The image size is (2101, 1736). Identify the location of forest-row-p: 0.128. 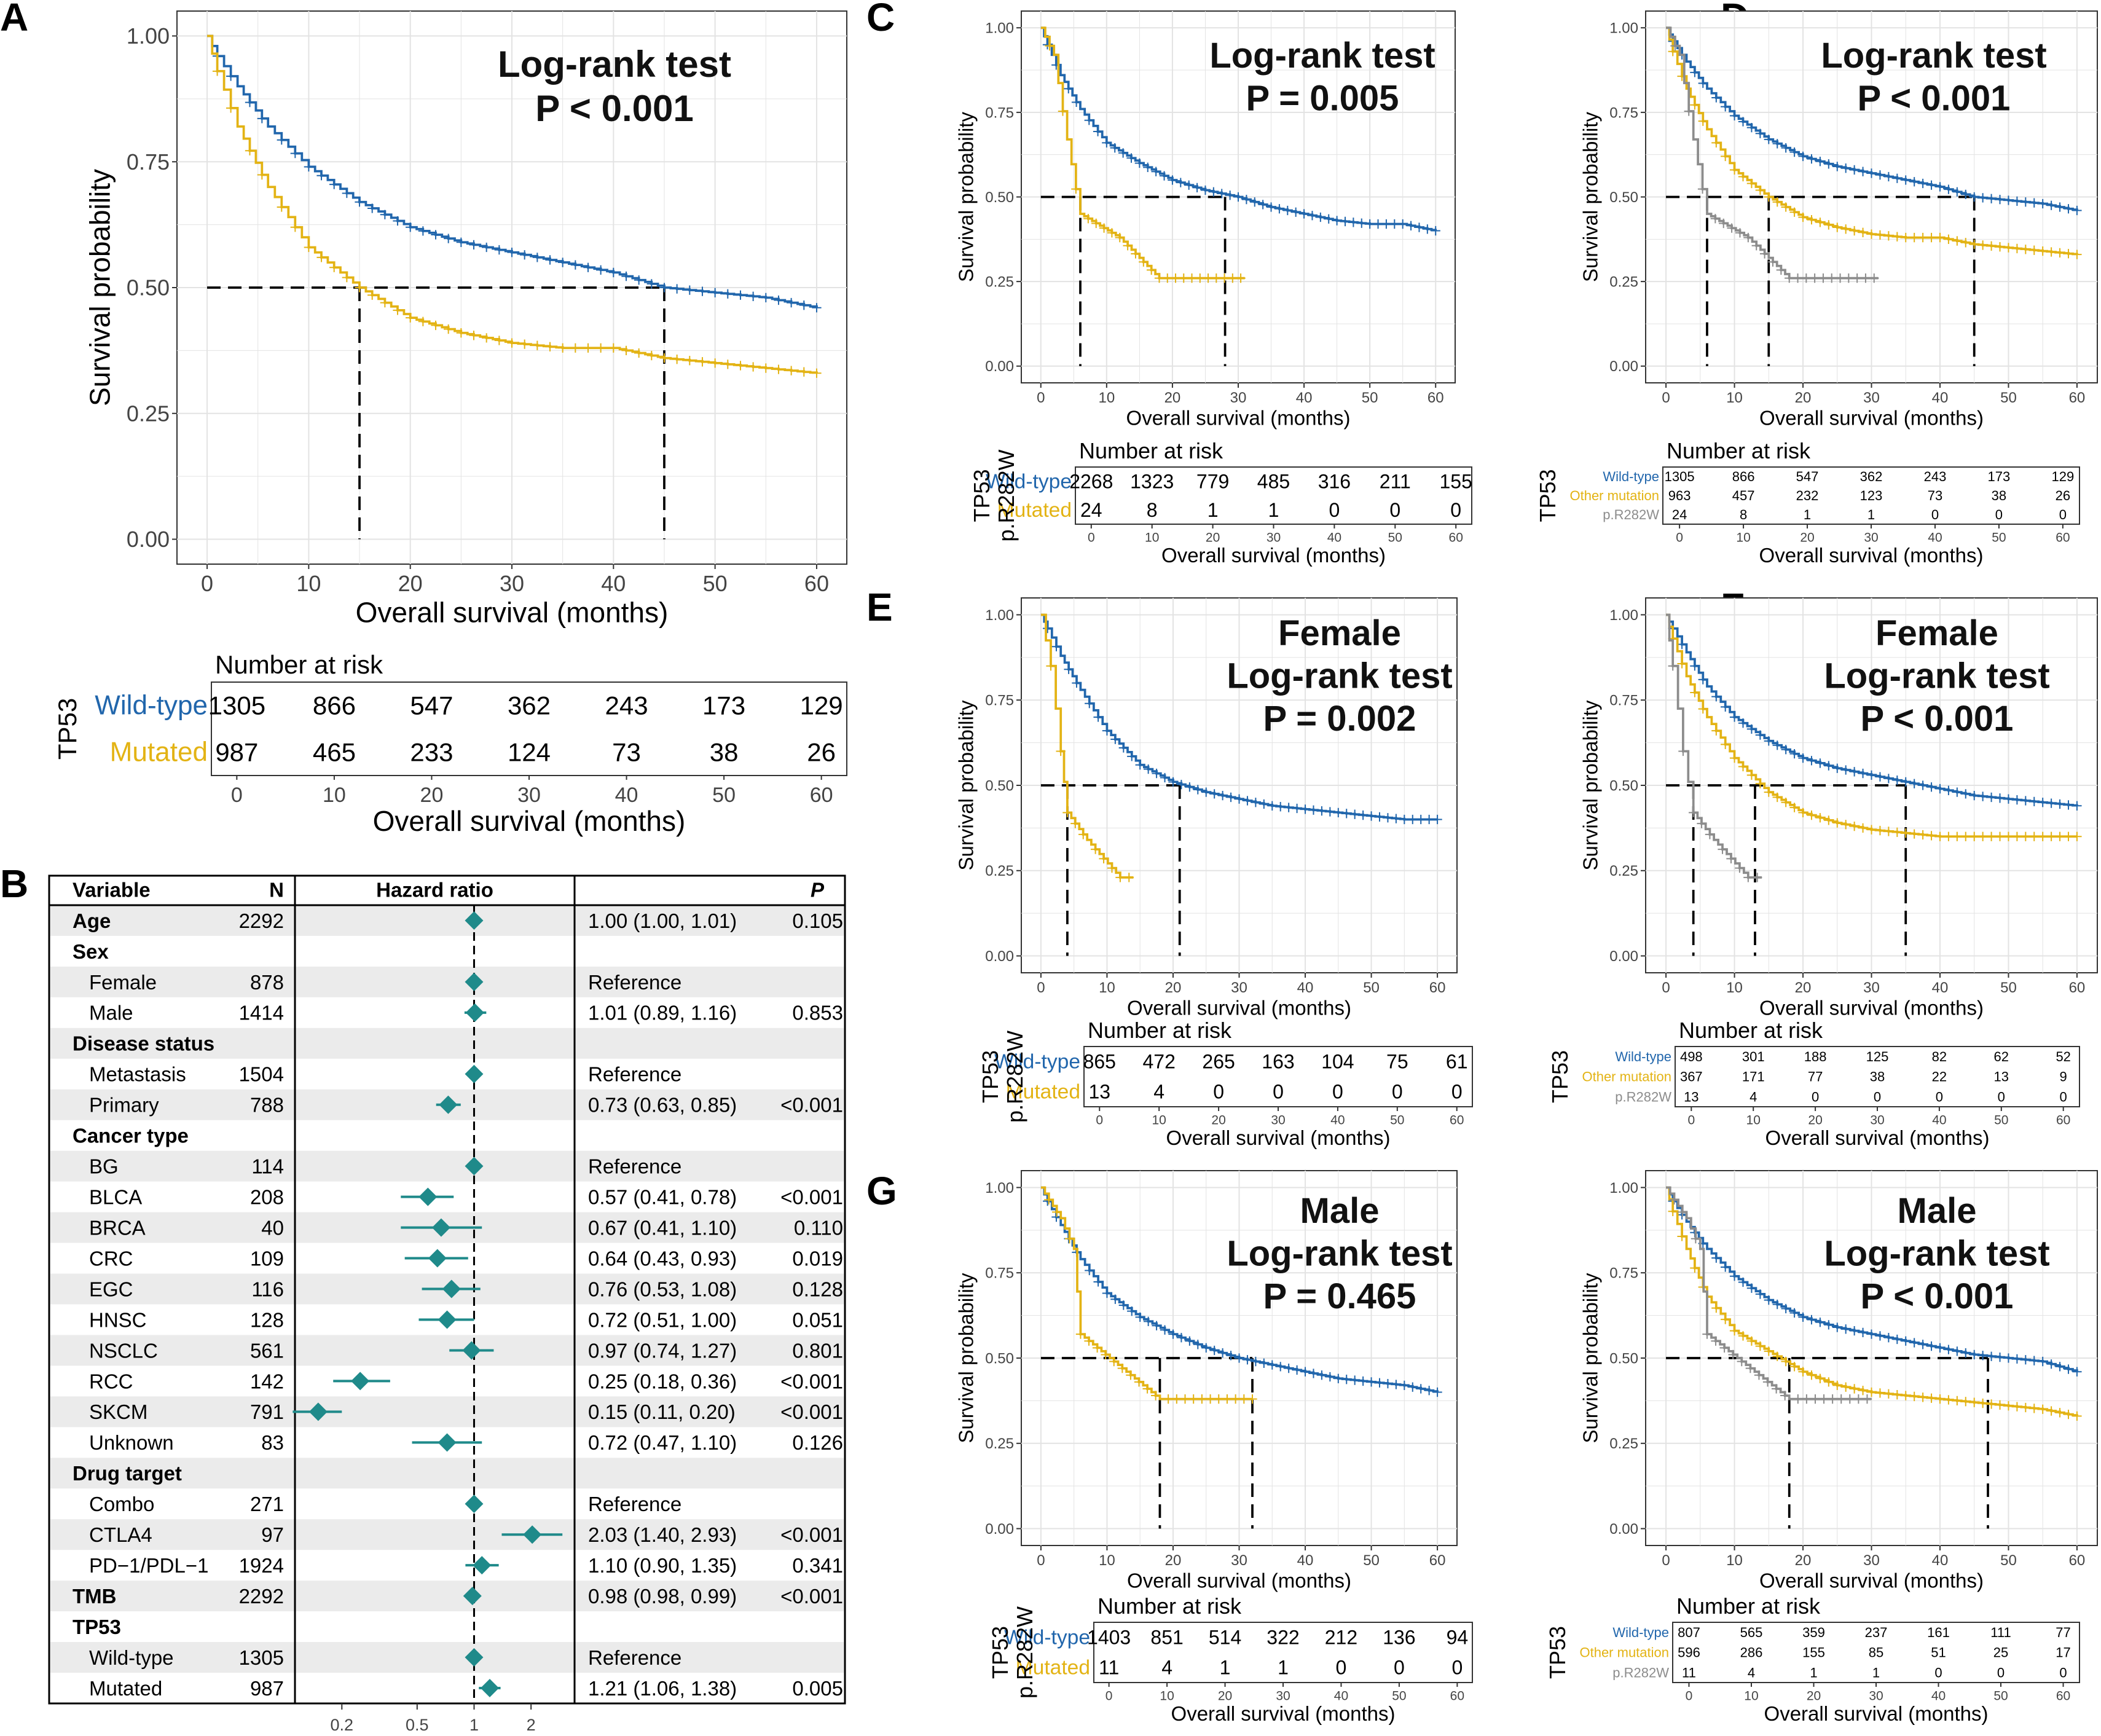
(817, 1289).